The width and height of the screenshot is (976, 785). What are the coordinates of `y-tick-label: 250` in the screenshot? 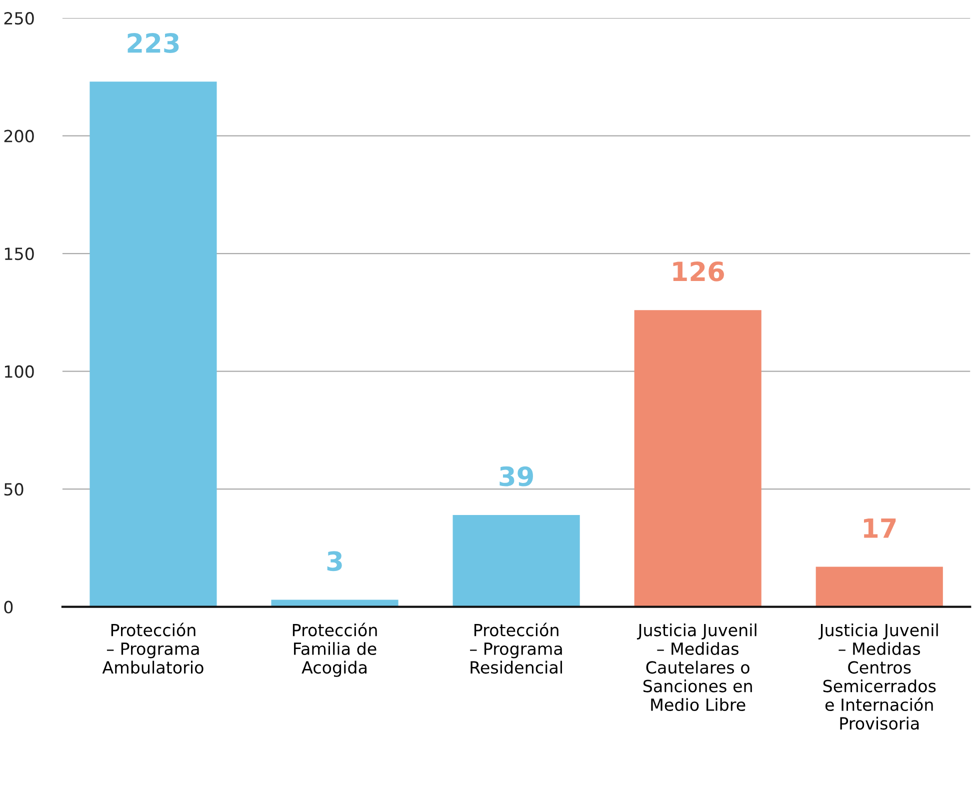 It's located at (19, 18).